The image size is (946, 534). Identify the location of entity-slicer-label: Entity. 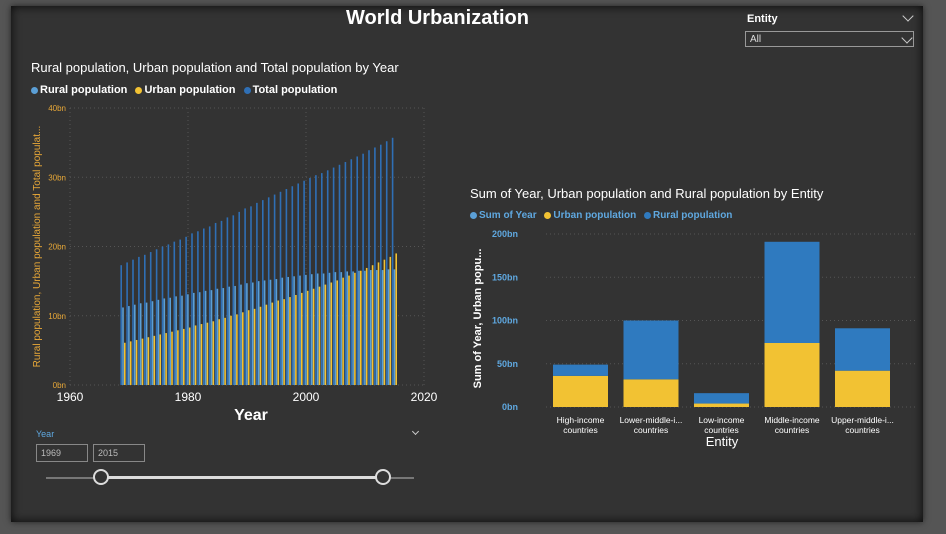
(762, 19).